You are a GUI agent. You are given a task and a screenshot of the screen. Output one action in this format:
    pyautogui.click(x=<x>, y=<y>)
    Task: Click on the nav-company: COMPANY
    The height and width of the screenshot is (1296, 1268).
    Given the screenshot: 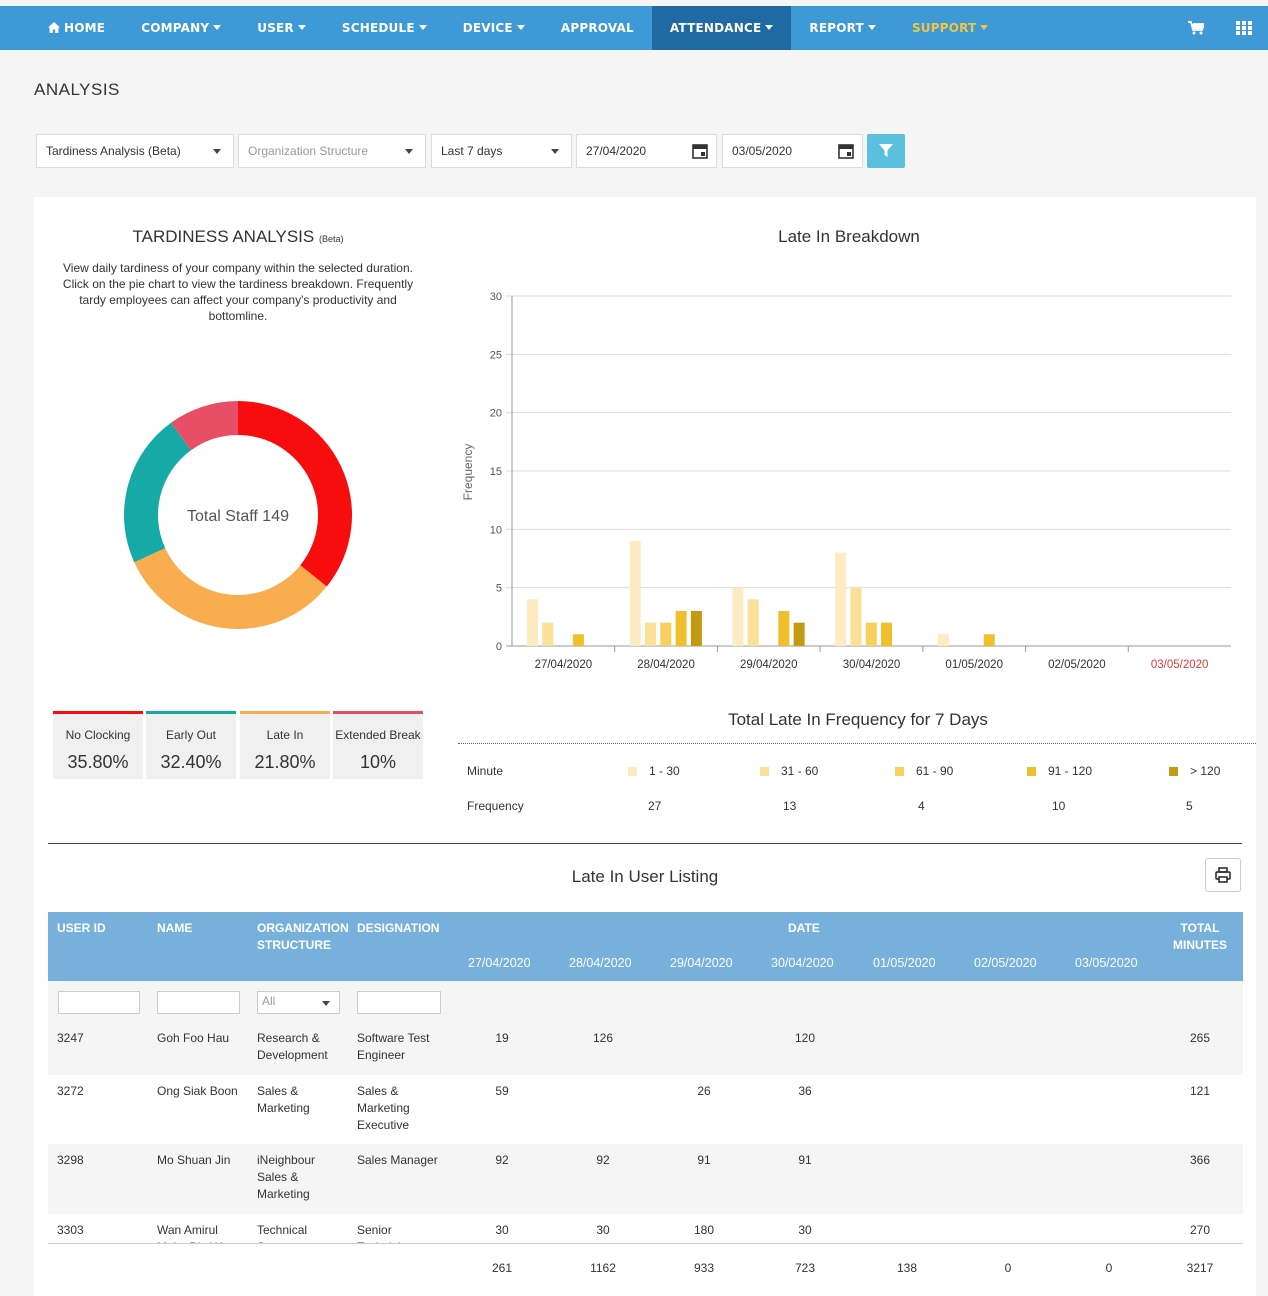 What is the action you would take?
    pyautogui.click(x=181, y=28)
    